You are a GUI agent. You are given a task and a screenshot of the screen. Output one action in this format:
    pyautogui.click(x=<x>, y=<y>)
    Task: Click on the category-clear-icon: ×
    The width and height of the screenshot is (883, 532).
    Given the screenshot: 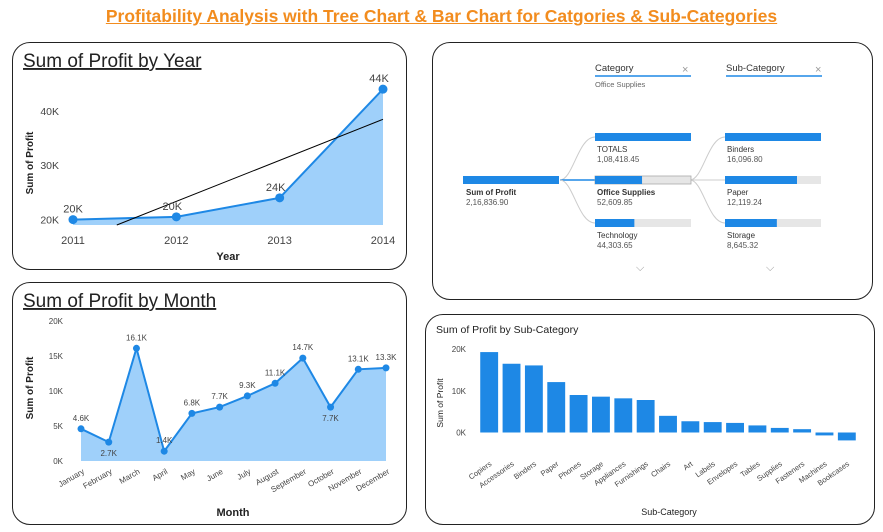 What is the action you would take?
    pyautogui.click(x=685, y=70)
    